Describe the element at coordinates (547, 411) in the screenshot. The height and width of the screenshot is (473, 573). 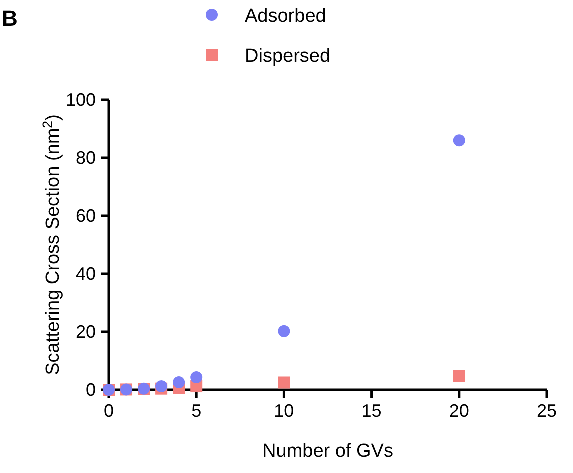
I see `x-tick-label: 25` at that location.